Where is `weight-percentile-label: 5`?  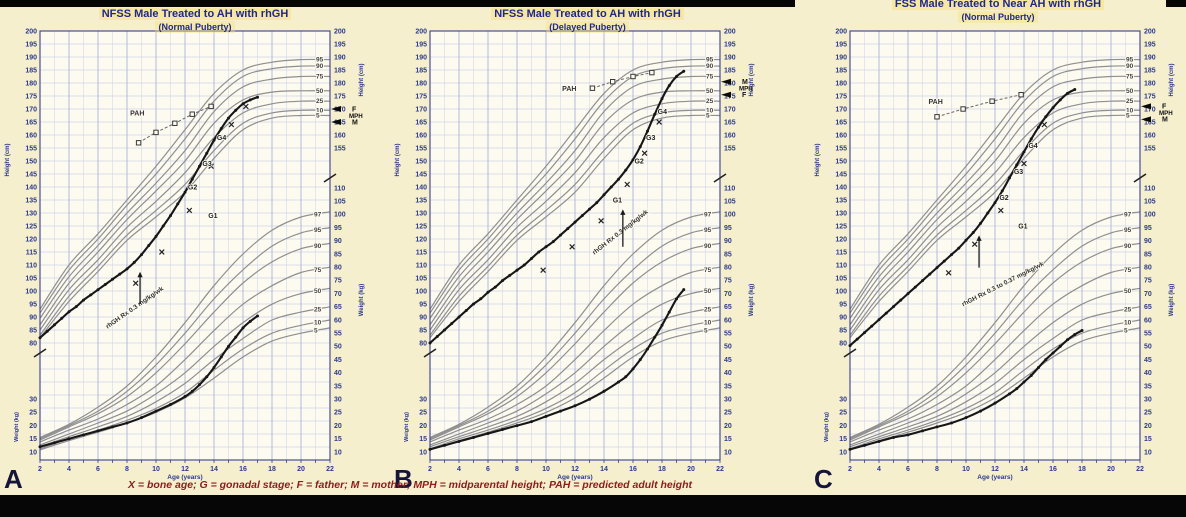 weight-percentile-label: 5 is located at coordinates (316, 331).